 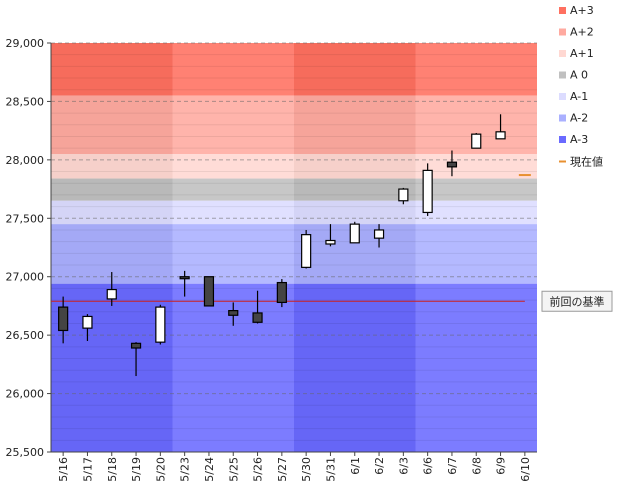 I want to click on y-tick-label: 26,500, so click(x=25, y=335).